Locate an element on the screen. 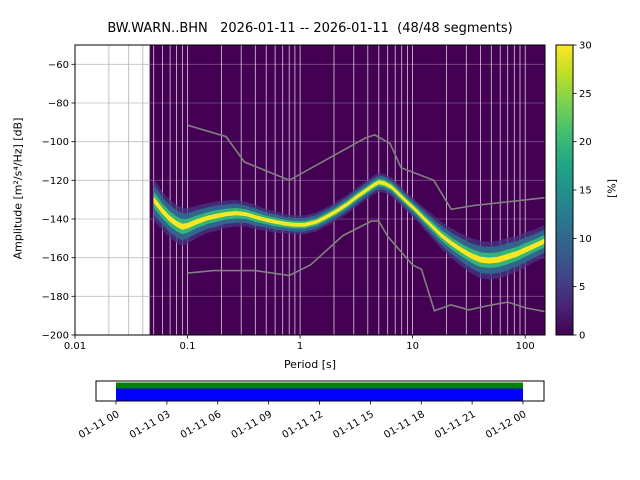 The width and height of the screenshot is (640, 480). colorbar-label: [%] is located at coordinates (612, 188).